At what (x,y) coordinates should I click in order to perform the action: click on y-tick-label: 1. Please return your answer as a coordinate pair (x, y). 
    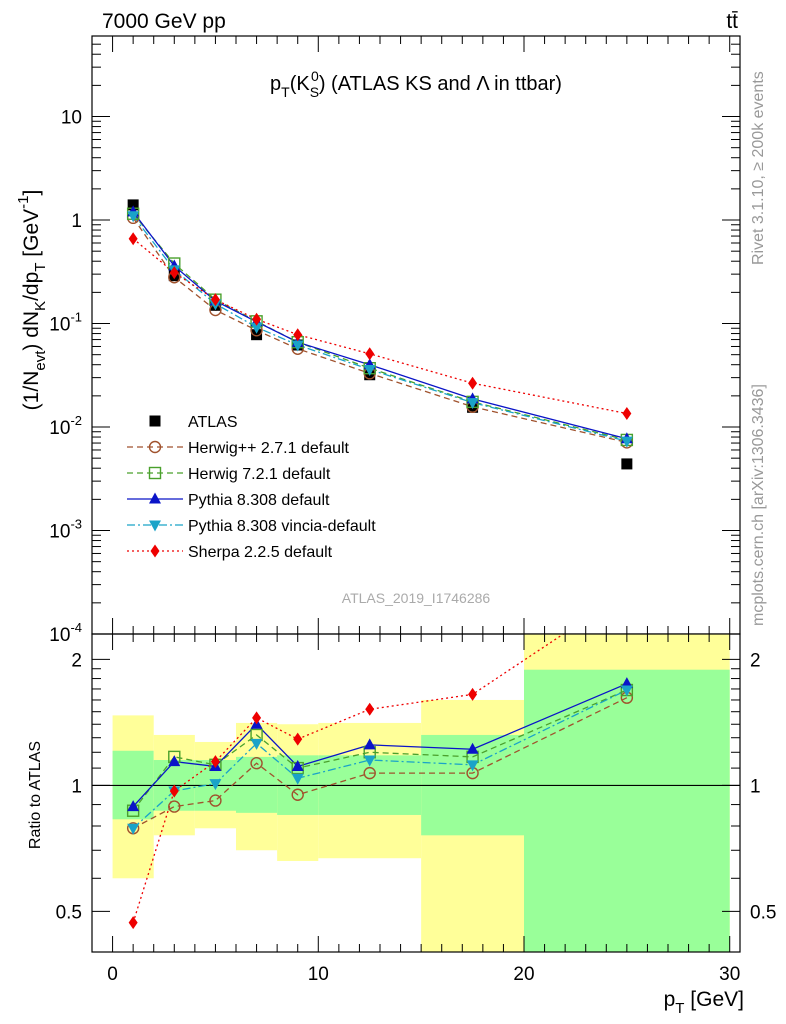
    Looking at the image, I should click on (76, 221).